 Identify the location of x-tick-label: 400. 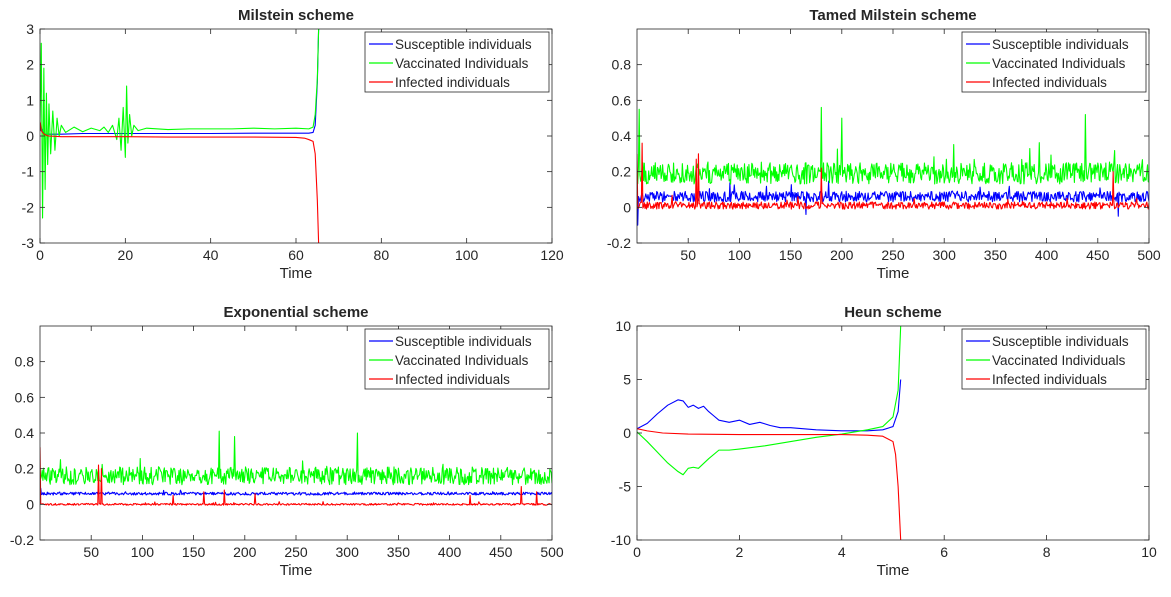
(1047, 255).